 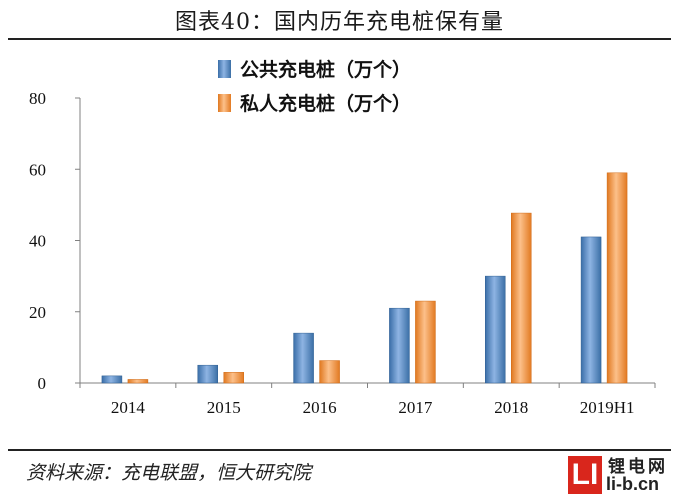 What do you see at coordinates (224, 407) in the screenshot?
I see `x-tick-label: 2015` at bounding box center [224, 407].